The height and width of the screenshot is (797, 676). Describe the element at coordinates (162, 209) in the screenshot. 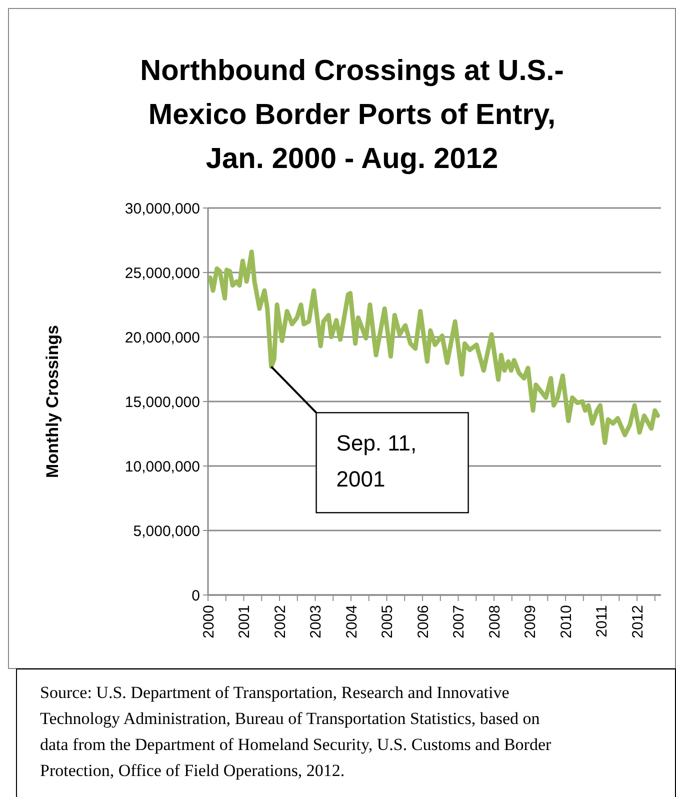

I see `y-tick-label: 30,000,000` at that location.